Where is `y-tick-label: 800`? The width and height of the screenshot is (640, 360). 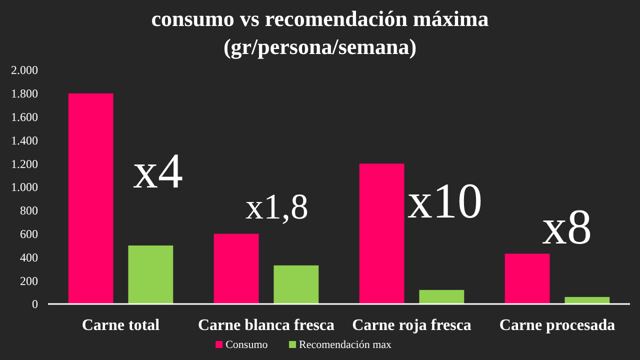
y-tick-label: 800 is located at coordinates (29, 211).